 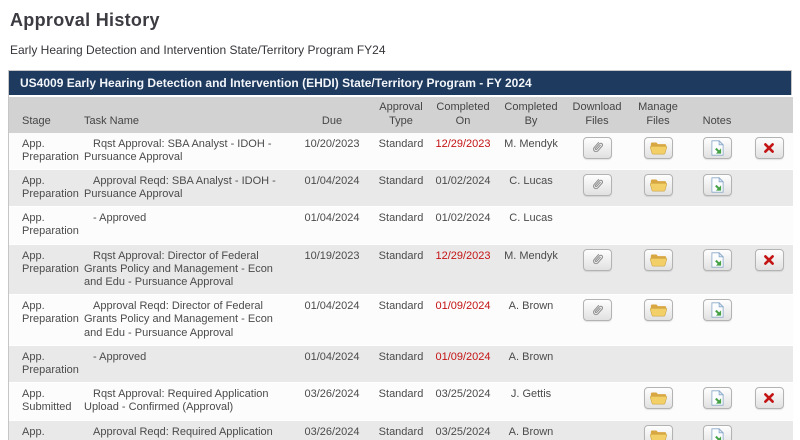 What do you see at coordinates (463, 187) in the screenshot?
I see `completed-on-cell: 01/02/2024` at bounding box center [463, 187].